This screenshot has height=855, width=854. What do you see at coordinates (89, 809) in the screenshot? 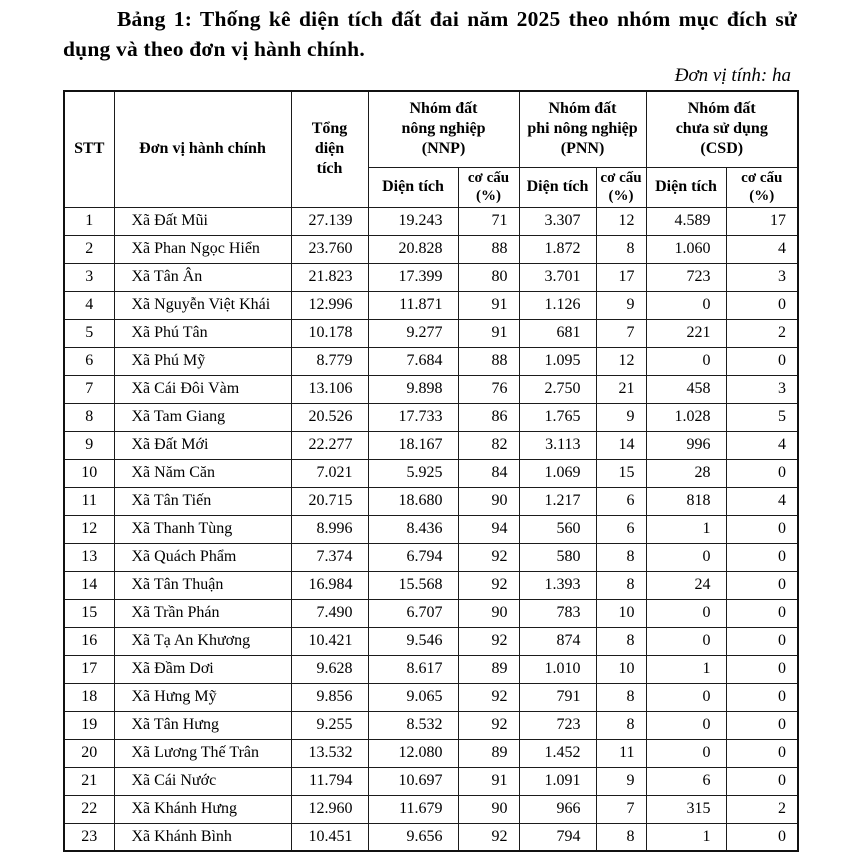
I see `row-stt: 22` at bounding box center [89, 809].